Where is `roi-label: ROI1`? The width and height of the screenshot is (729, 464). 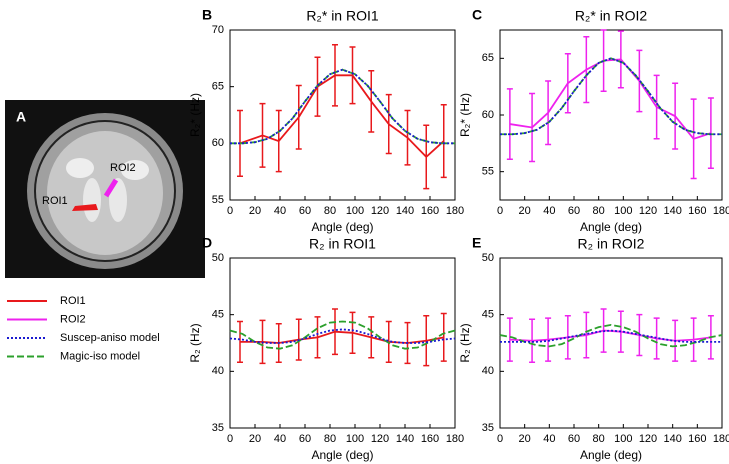 roi-label: ROI1 is located at coordinates (55, 201).